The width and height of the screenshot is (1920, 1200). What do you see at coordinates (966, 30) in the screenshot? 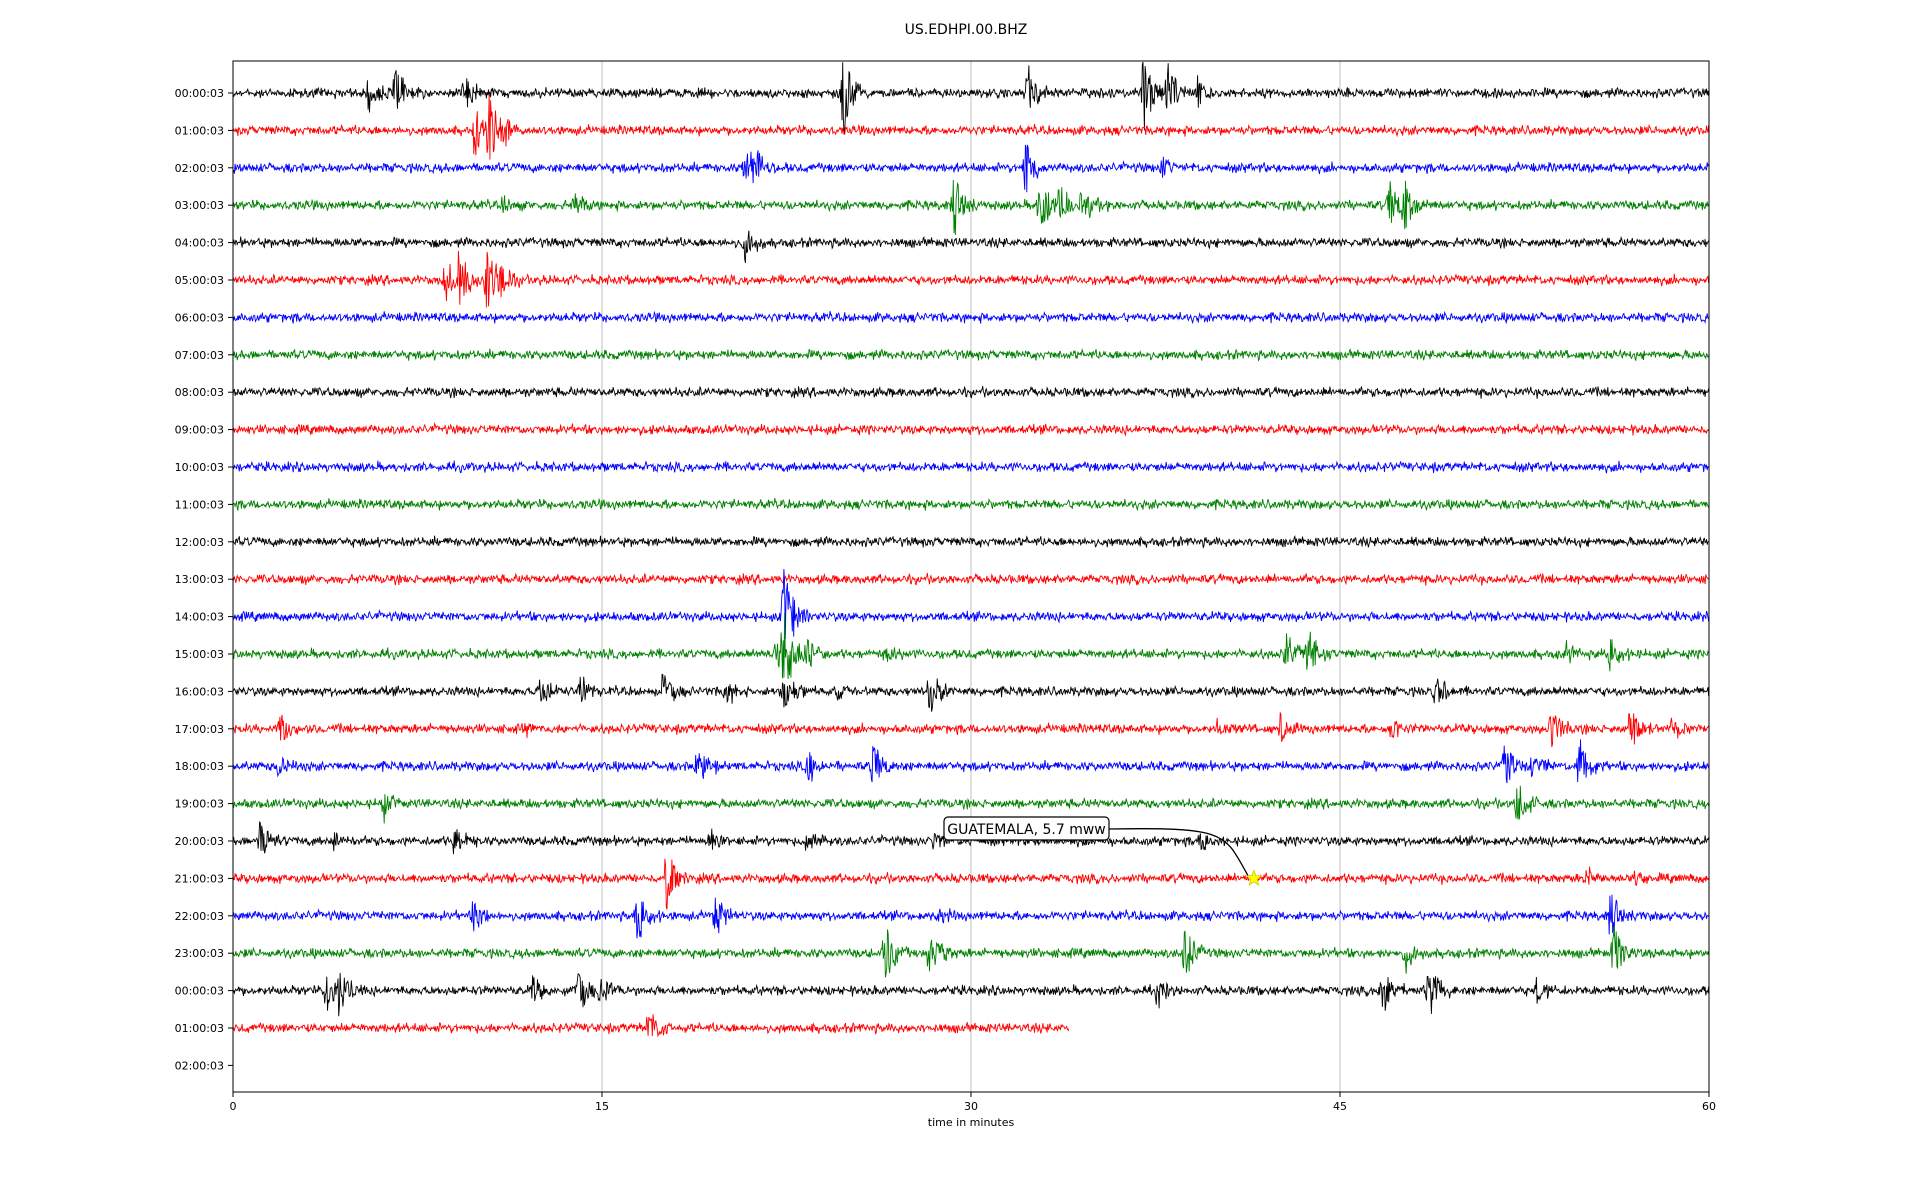
I see `chart-title: US.EDHPI.00.BHZ` at bounding box center [966, 30].